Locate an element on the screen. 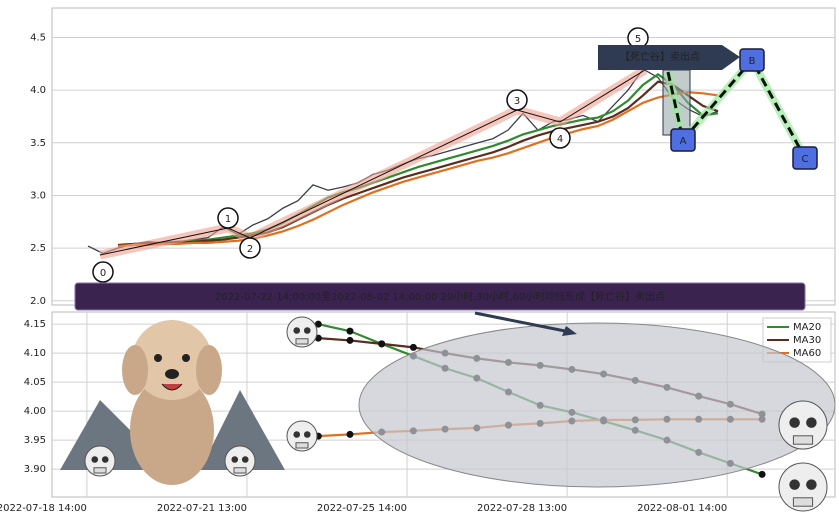 The height and width of the screenshot is (520, 839). point-label: C is located at coordinates (805, 159).